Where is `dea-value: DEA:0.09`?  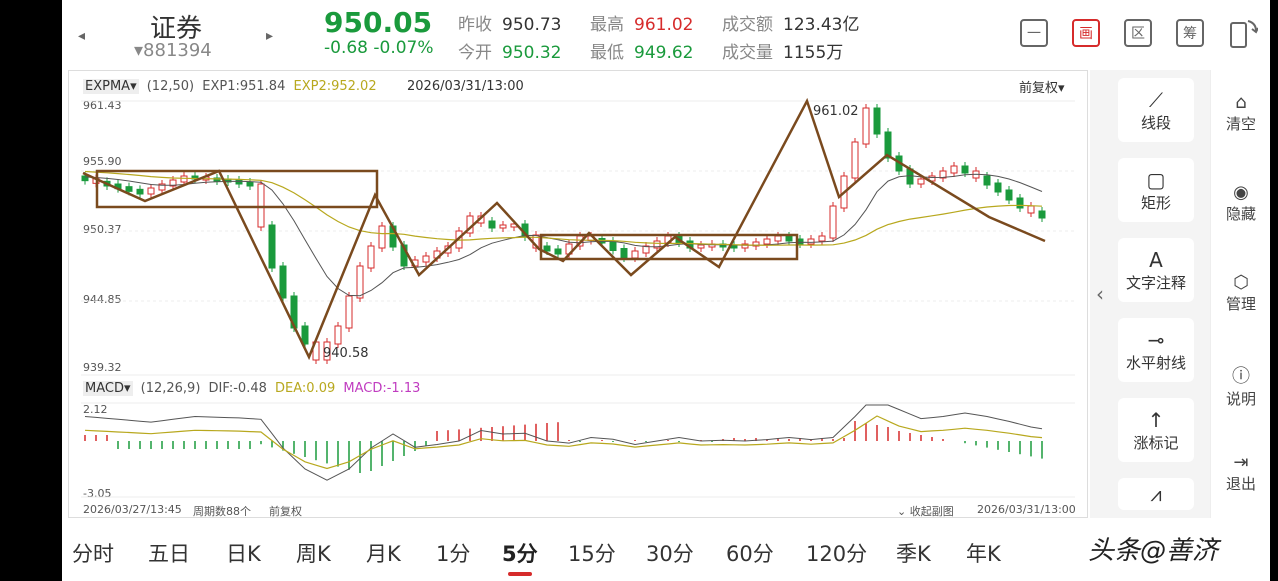 dea-value: DEA:0.09 is located at coordinates (305, 388).